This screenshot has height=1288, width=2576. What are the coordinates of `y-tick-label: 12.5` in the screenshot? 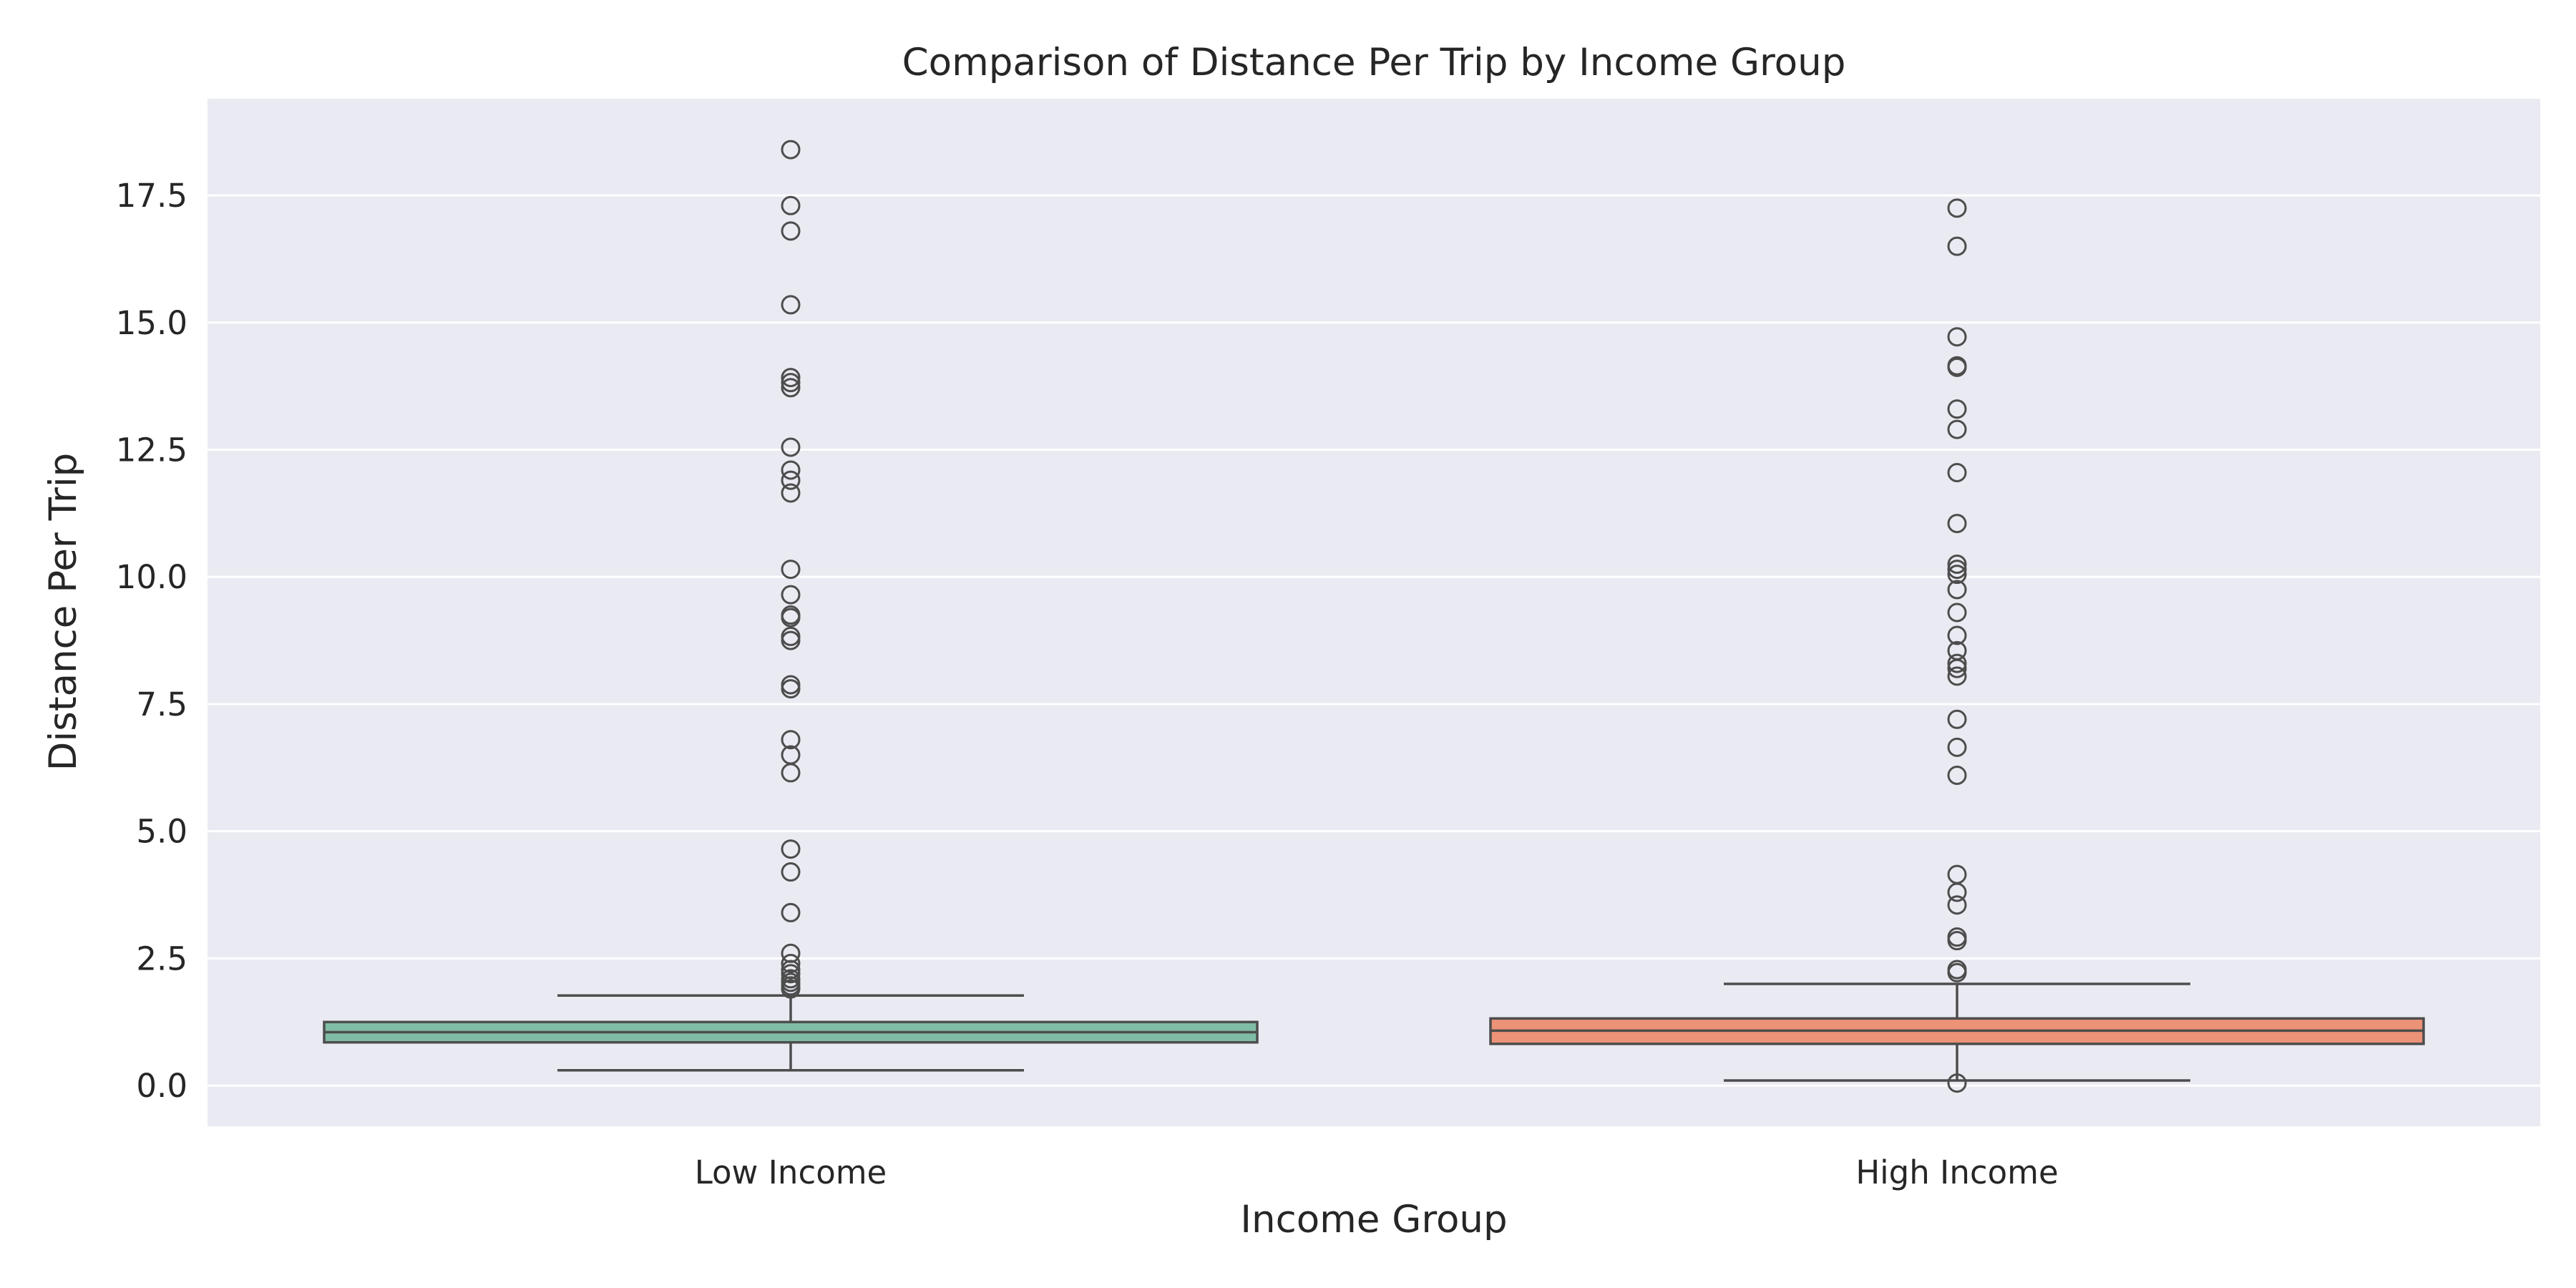 It's located at (151, 450).